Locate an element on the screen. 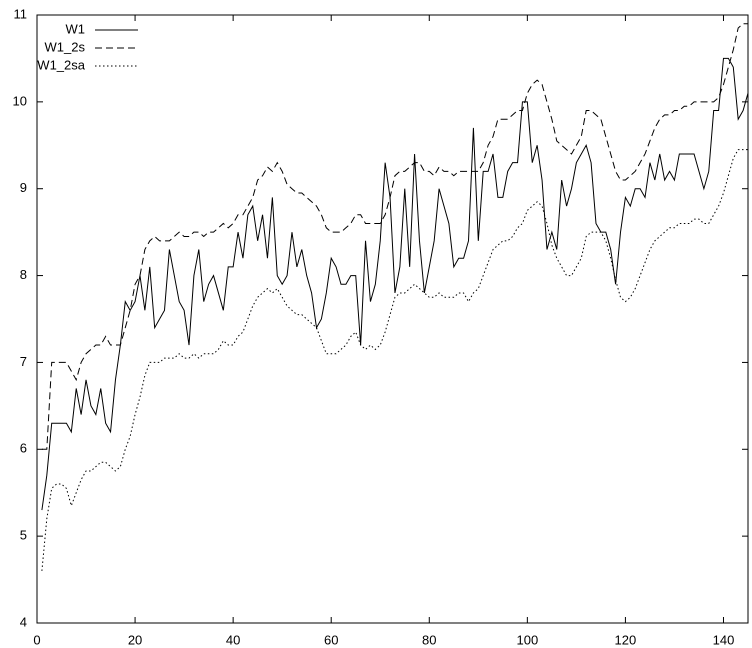  y-tick-label: 11 is located at coordinates (21, 13).